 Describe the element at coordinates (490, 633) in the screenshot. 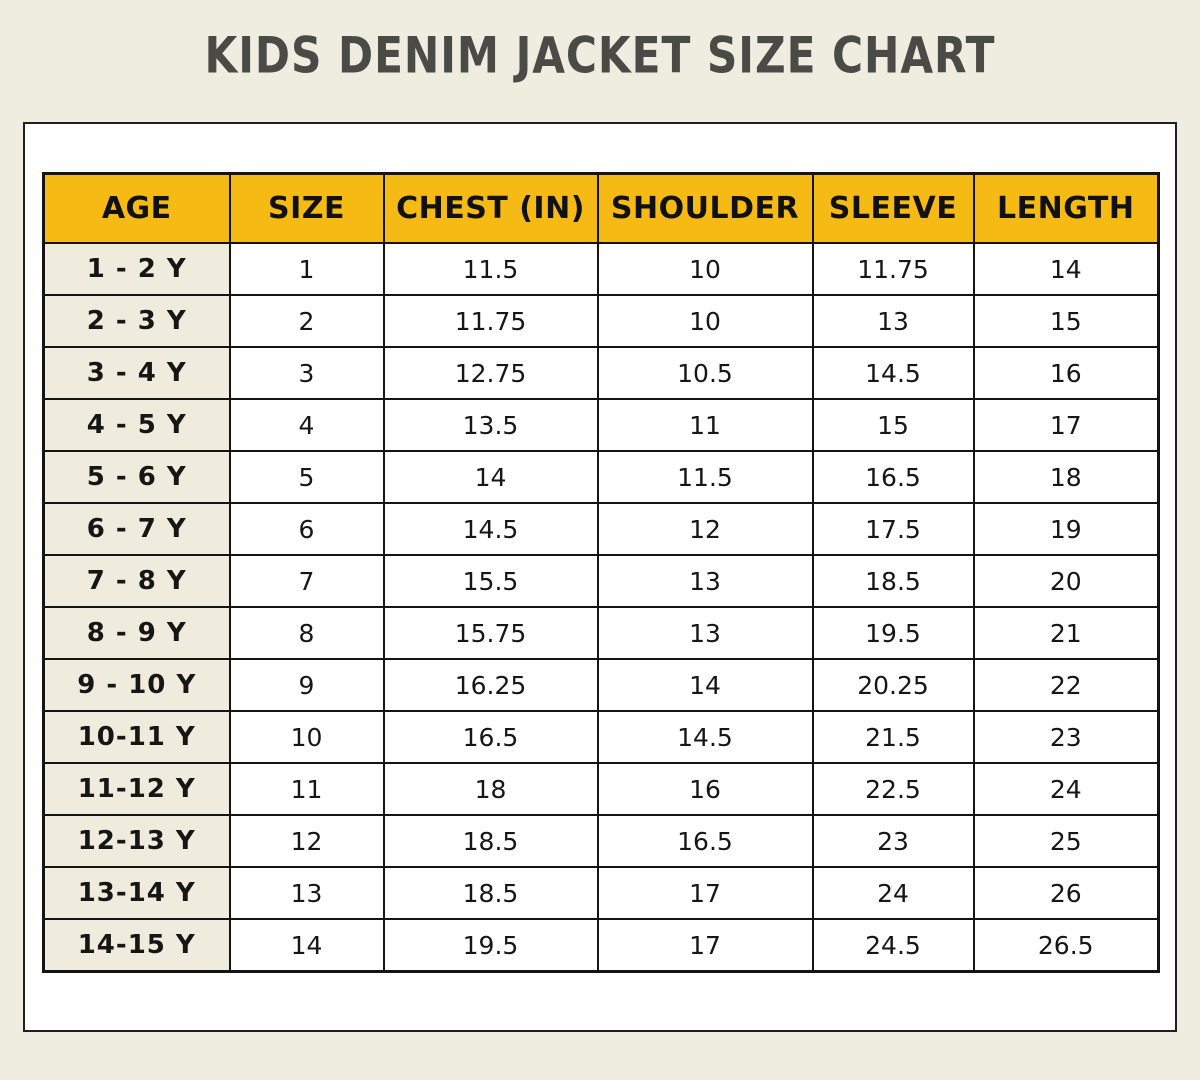

I see `chest-cell: 15.75` at that location.